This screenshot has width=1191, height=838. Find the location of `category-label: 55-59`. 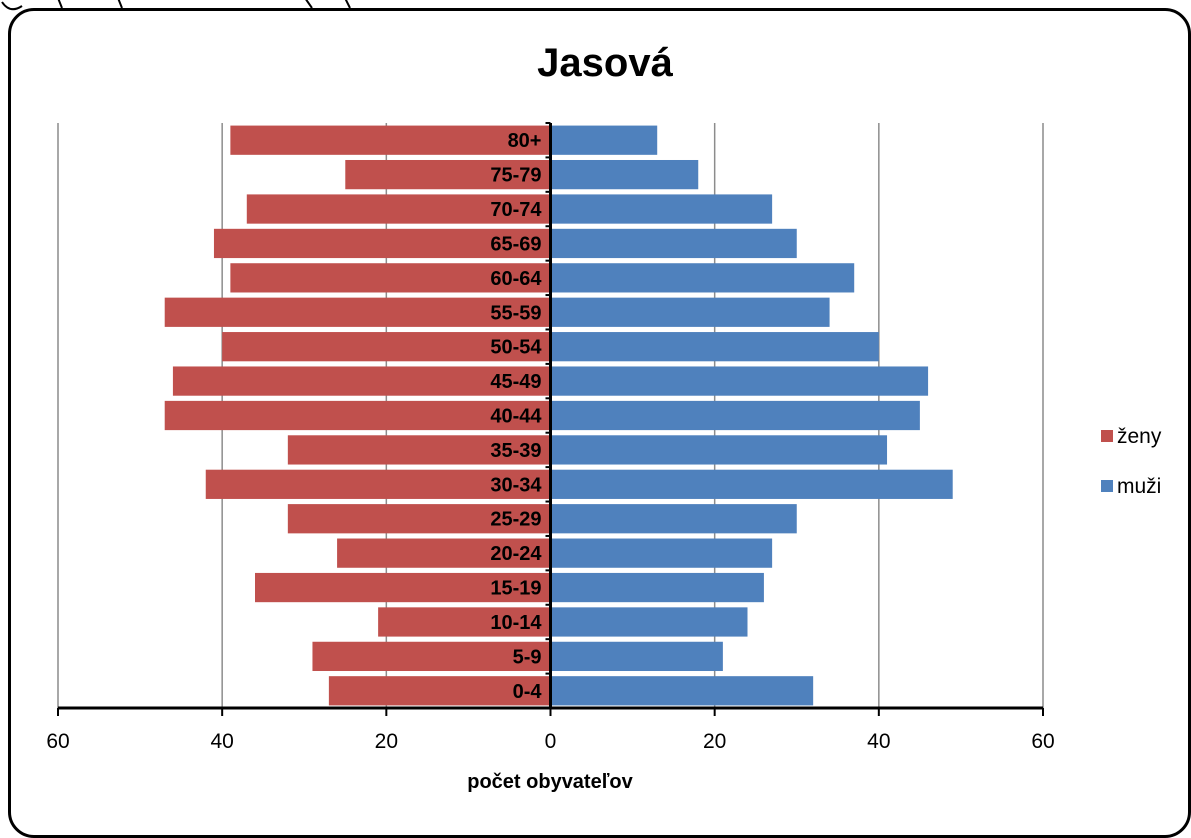

category-label: 55-59 is located at coordinates (515, 313).